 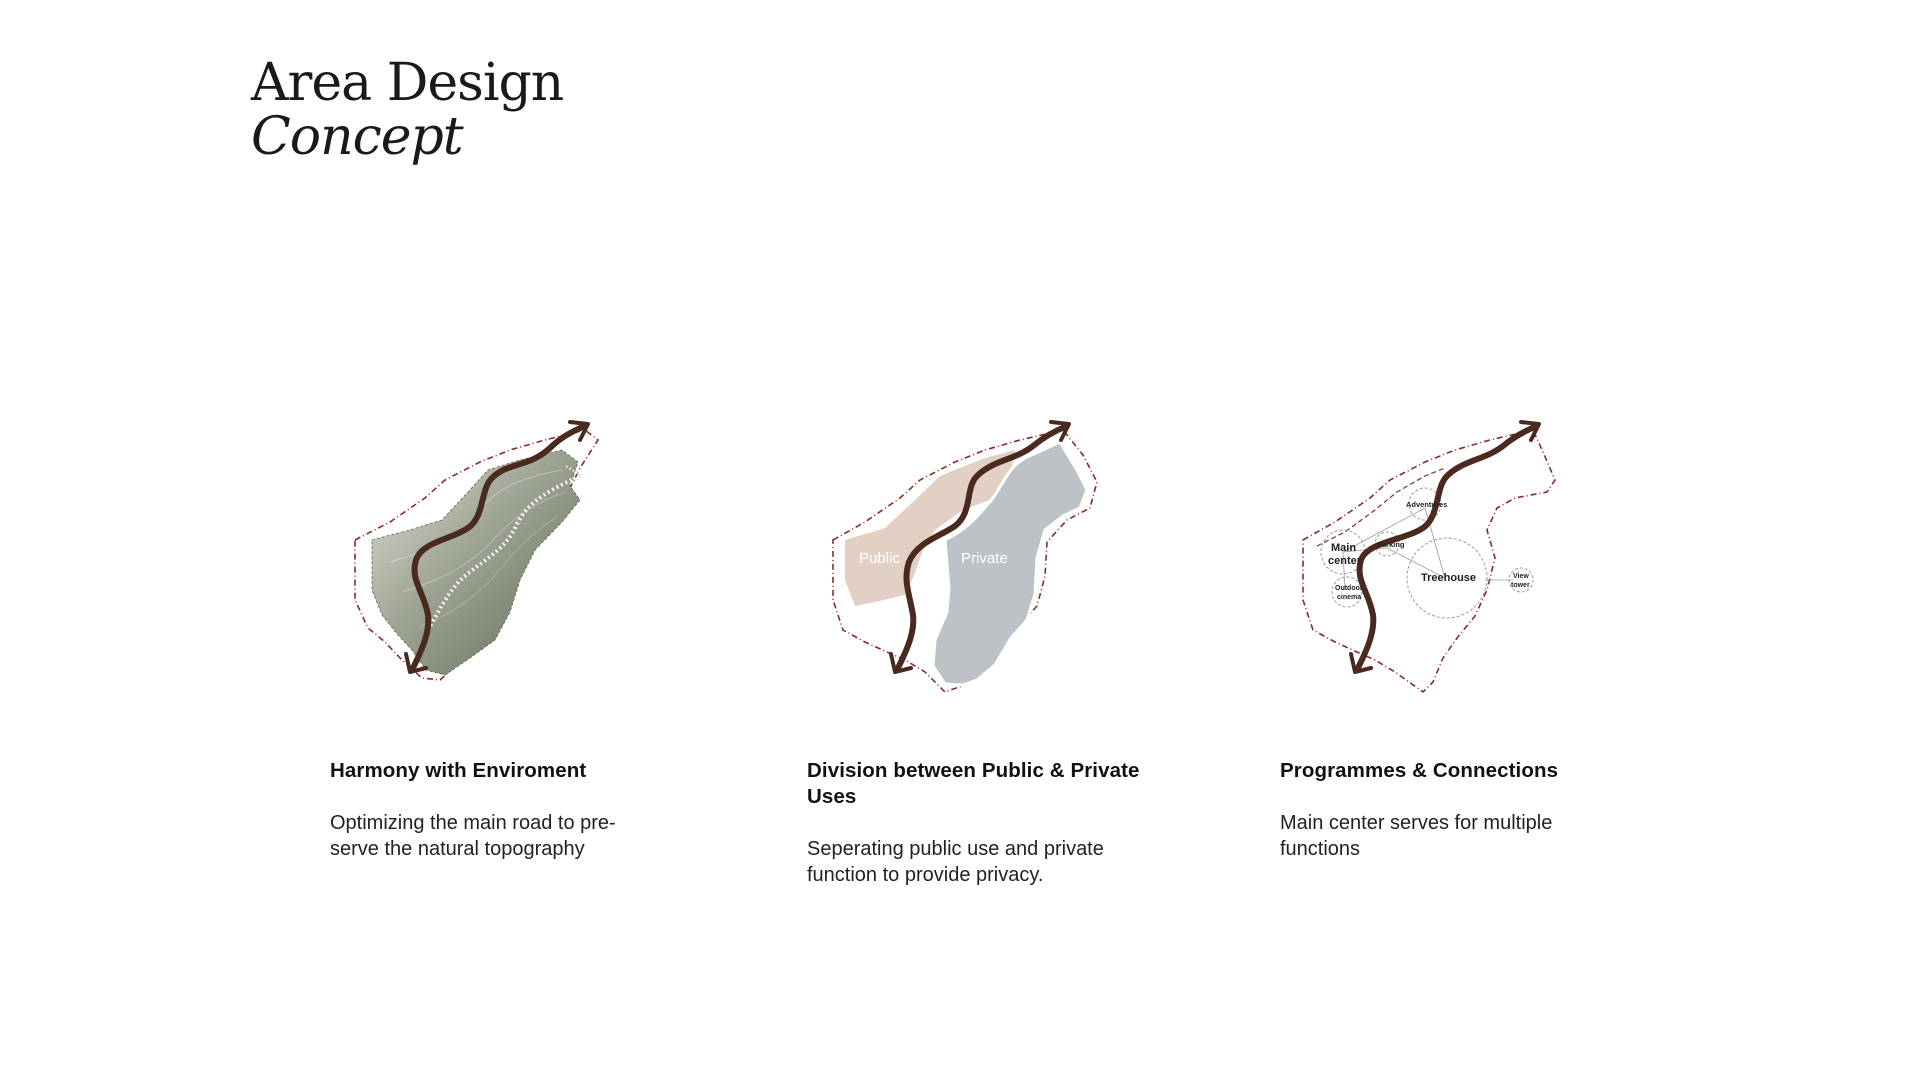 I want to click on treehouse-label: Treehouse, so click(x=1448, y=578).